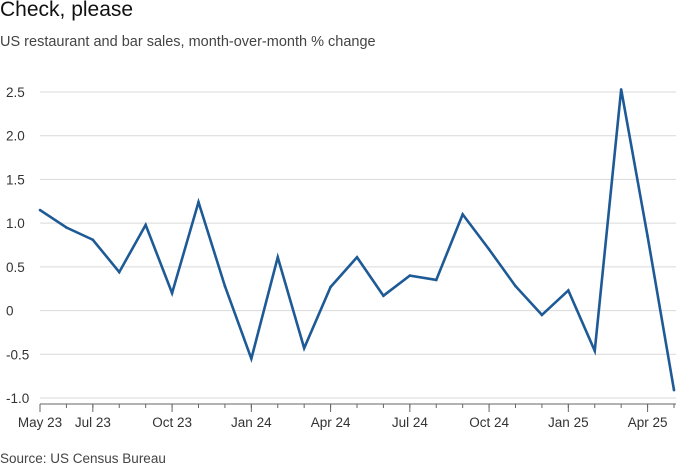 This screenshot has height=470, width=700. Describe the element at coordinates (17, 354) in the screenshot. I see `y-tick-label: -0.5` at that location.